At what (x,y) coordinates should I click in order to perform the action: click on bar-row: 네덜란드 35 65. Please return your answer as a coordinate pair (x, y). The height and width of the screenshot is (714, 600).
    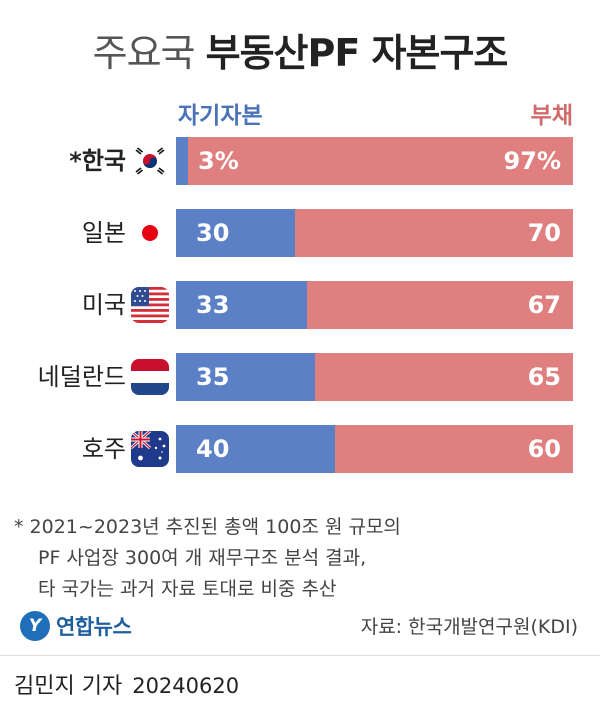
    Looking at the image, I should click on (300, 377).